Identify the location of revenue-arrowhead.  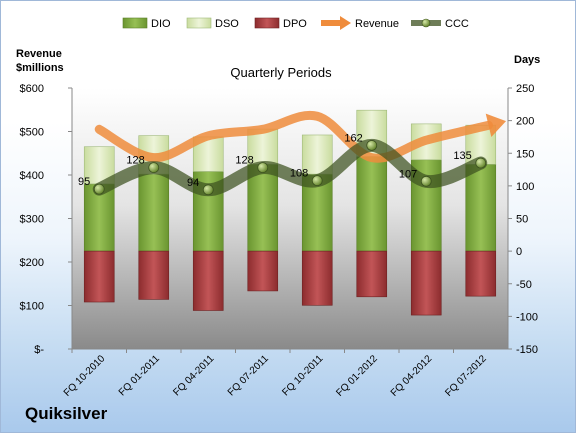
(496, 125).